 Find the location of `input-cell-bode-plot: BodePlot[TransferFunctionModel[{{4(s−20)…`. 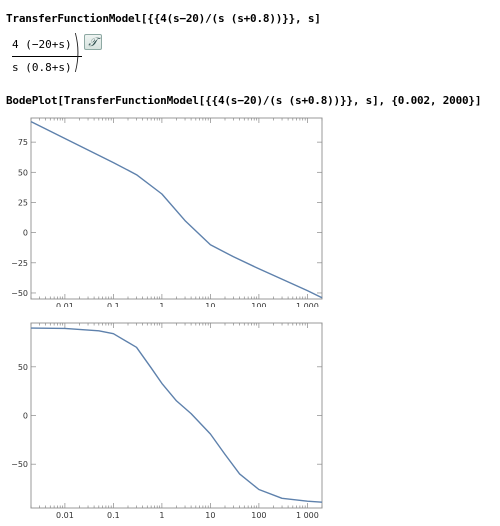

input-cell-bode-plot: BodePlot[TransferFunctionModel[{{4(s−20)… is located at coordinates (244, 100).